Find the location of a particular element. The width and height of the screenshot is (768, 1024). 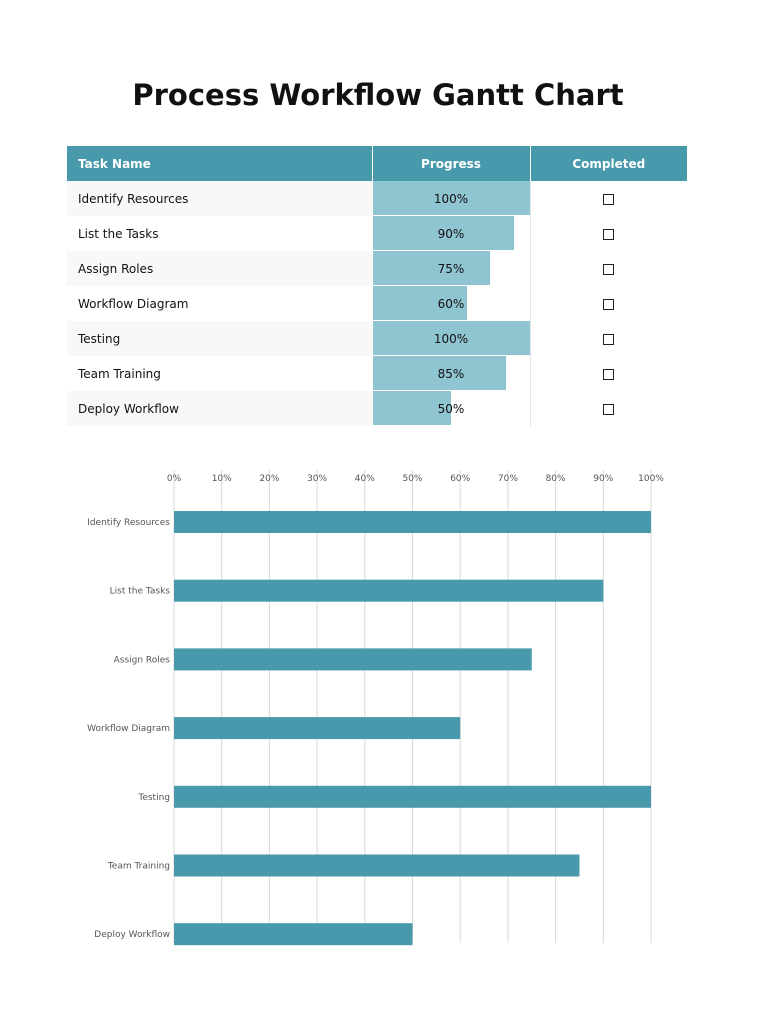

progress-label: 85% is located at coordinates (451, 373).